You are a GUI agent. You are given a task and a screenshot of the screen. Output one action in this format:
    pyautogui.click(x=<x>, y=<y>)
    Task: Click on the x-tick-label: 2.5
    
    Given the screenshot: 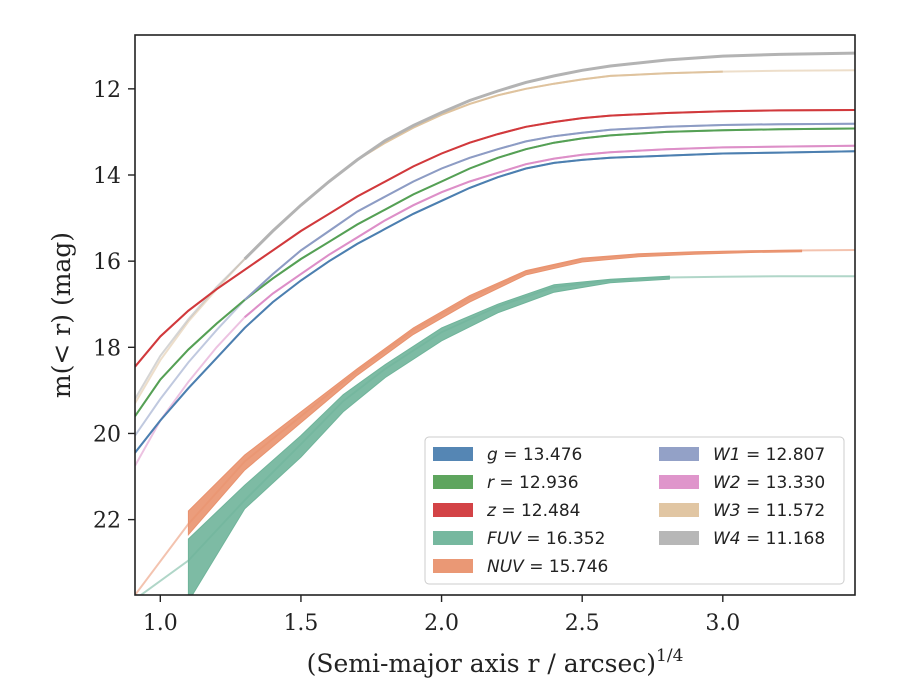 What is the action you would take?
    pyautogui.click(x=582, y=623)
    